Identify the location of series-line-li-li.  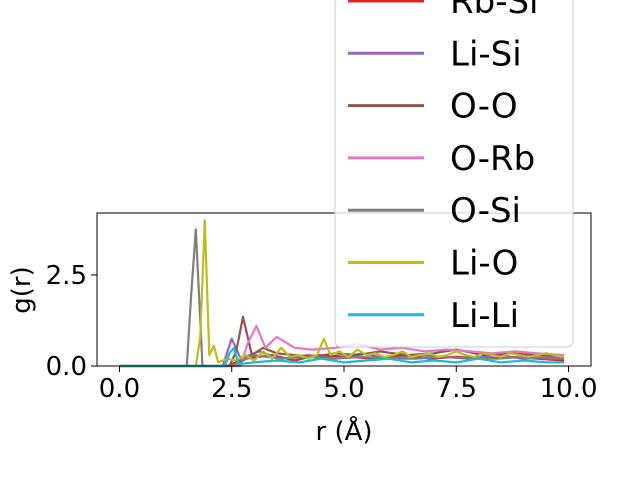
(342, 357).